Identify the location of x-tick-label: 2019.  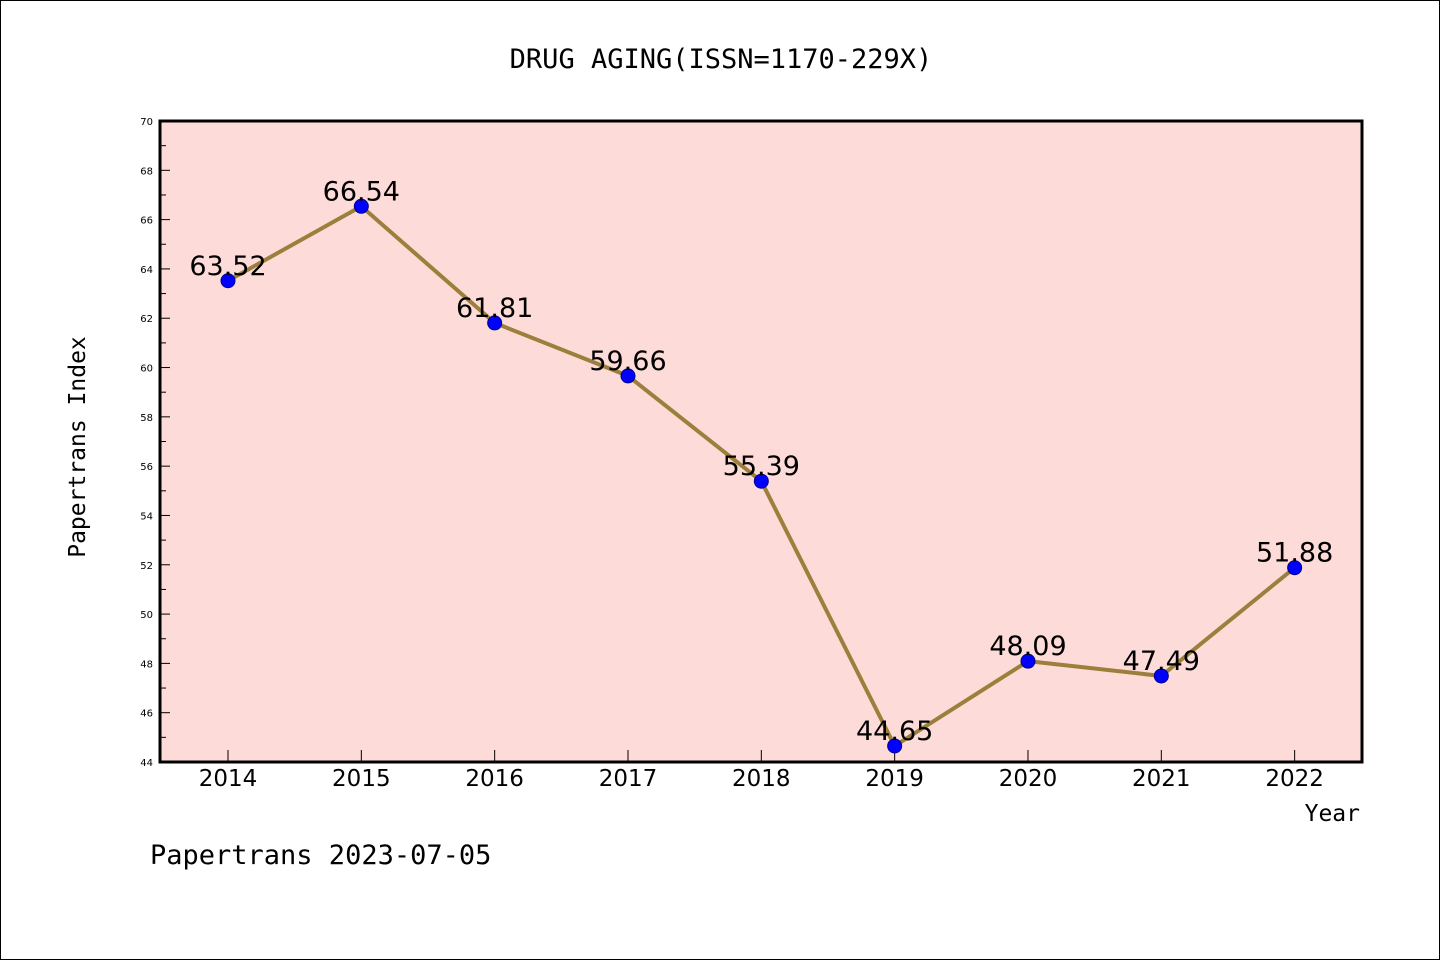
(894, 779).